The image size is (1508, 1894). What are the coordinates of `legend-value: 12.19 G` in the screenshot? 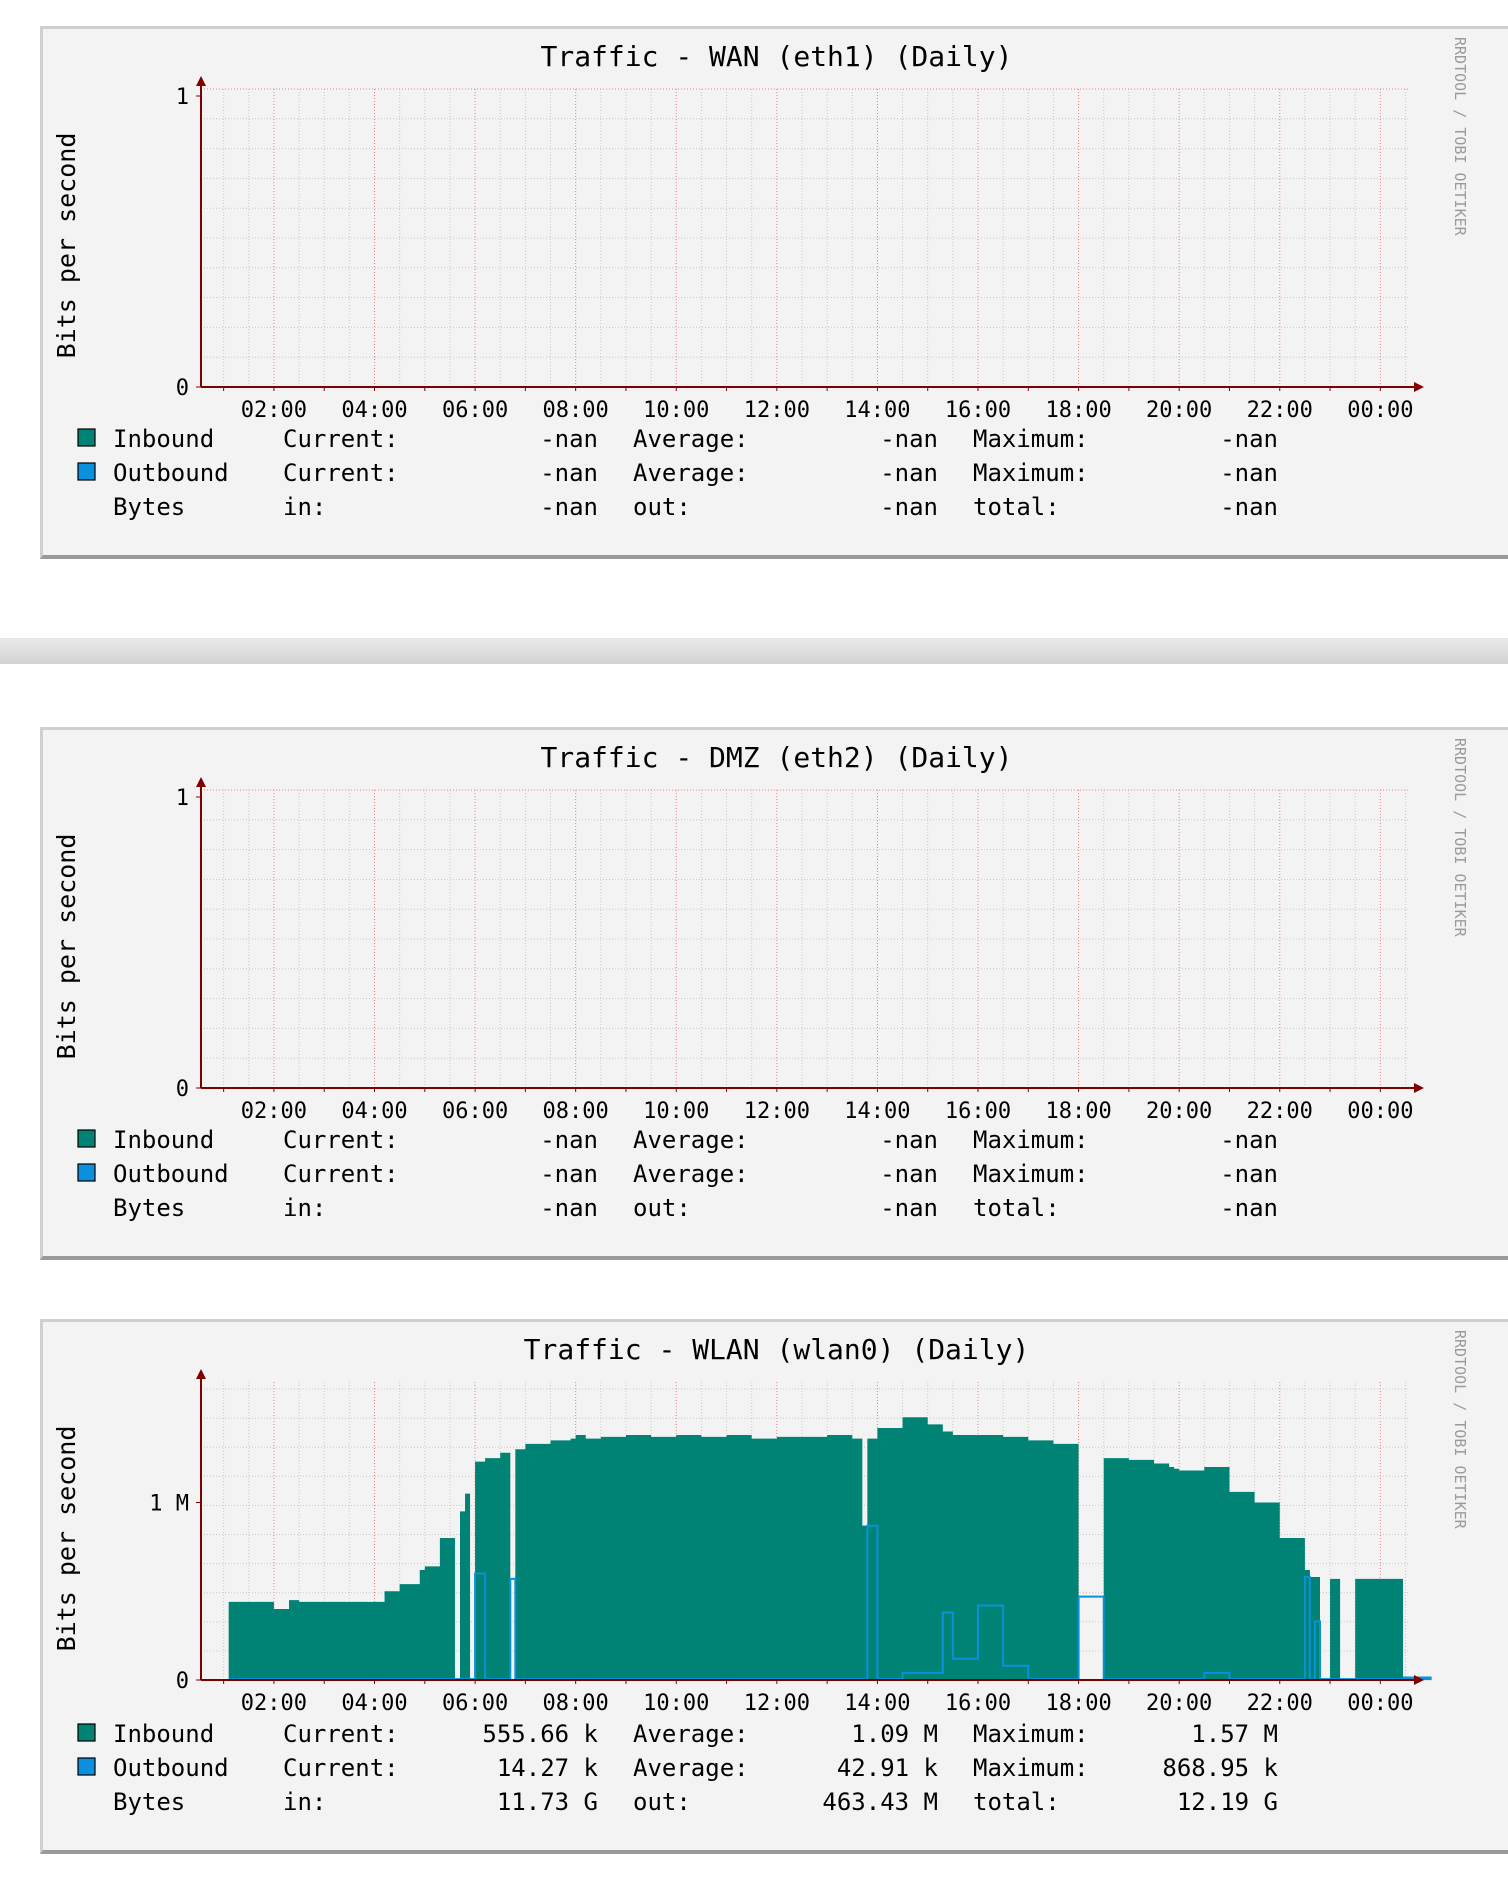 It's located at (1227, 1802).